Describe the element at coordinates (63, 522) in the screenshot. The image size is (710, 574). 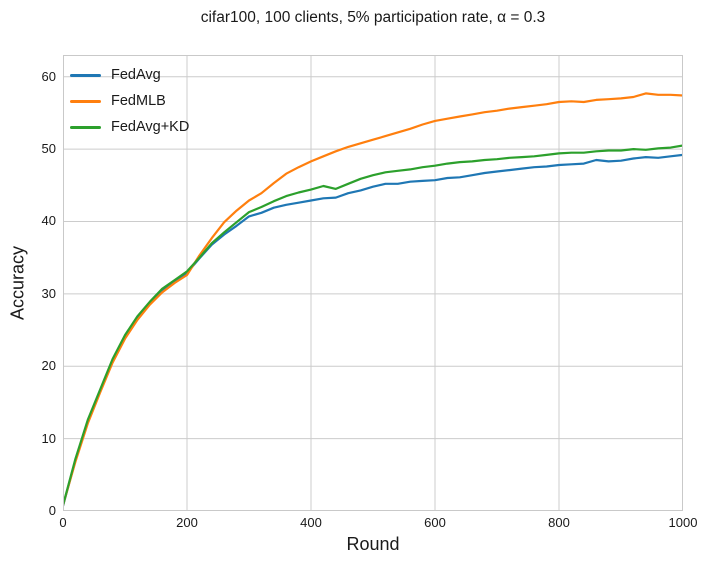
I see `x-tick-label: 0` at that location.